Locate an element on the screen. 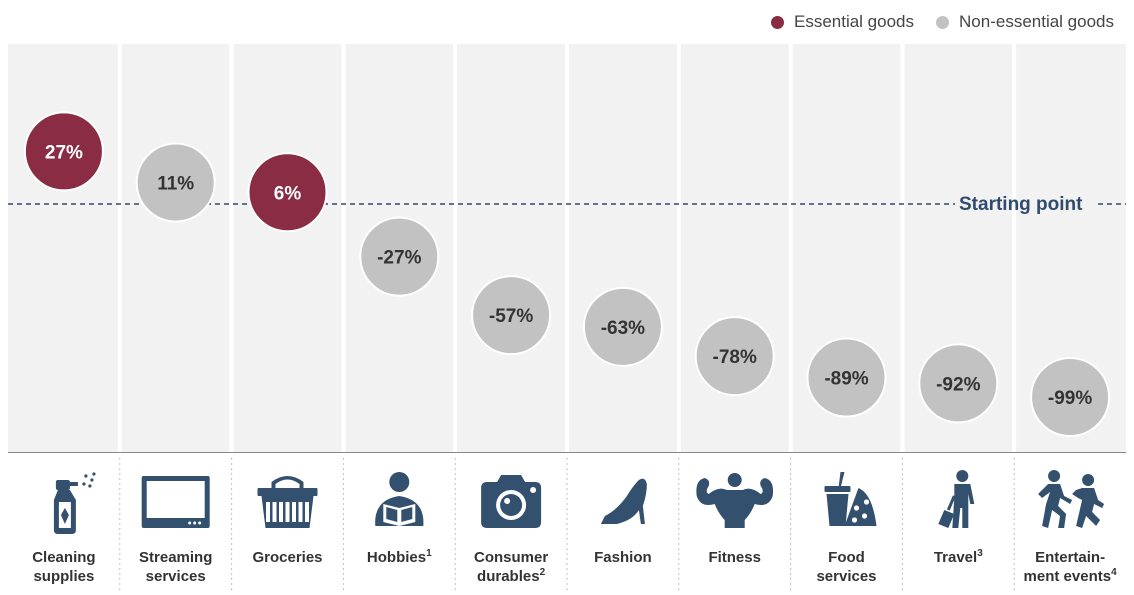 Image resolution: width=1134 pixels, height=595 pixels. value-label: -63% is located at coordinates (623, 328).